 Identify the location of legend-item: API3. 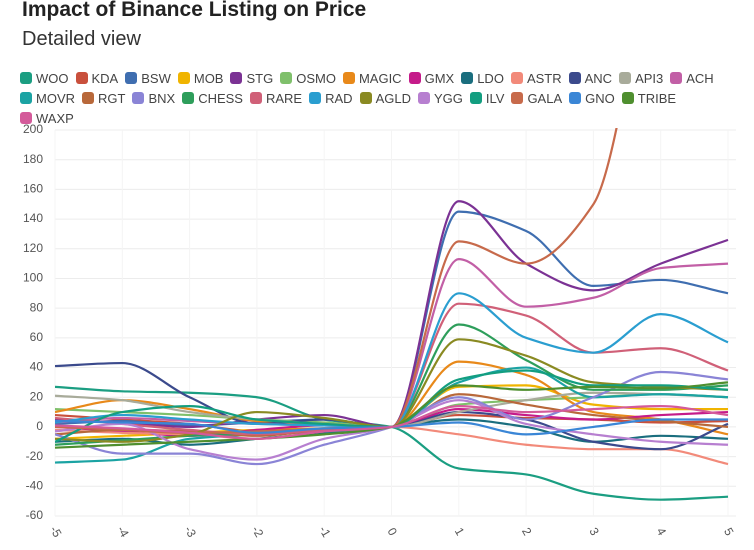
(641, 78).